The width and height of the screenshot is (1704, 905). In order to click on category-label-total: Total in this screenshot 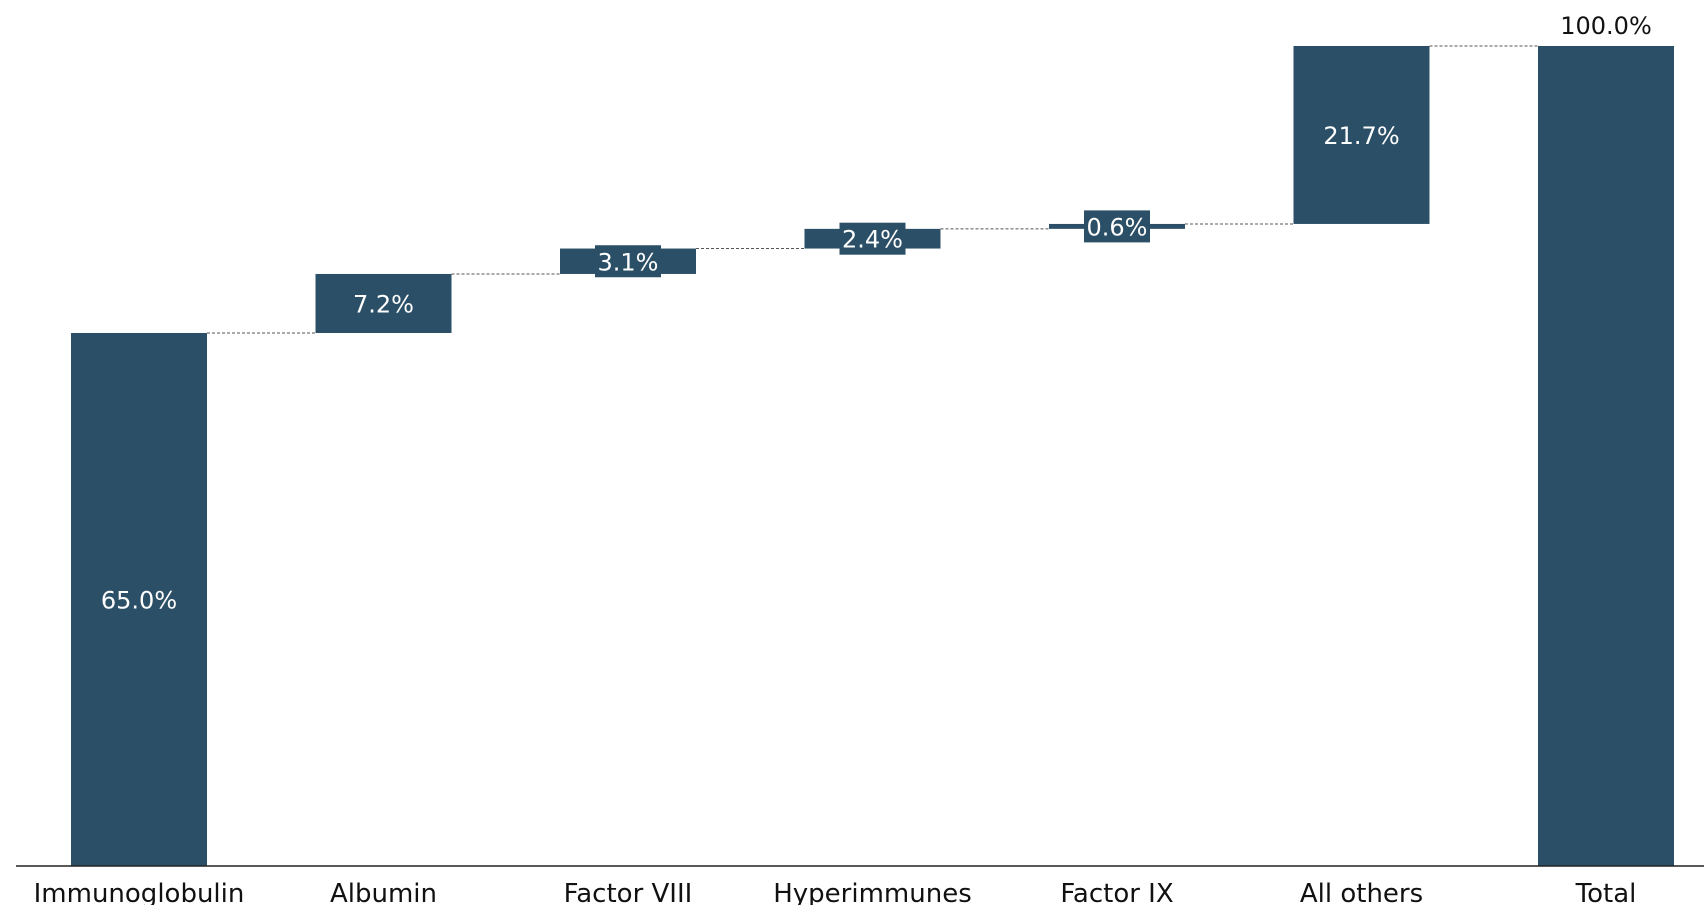, I will do `click(1606, 892)`.